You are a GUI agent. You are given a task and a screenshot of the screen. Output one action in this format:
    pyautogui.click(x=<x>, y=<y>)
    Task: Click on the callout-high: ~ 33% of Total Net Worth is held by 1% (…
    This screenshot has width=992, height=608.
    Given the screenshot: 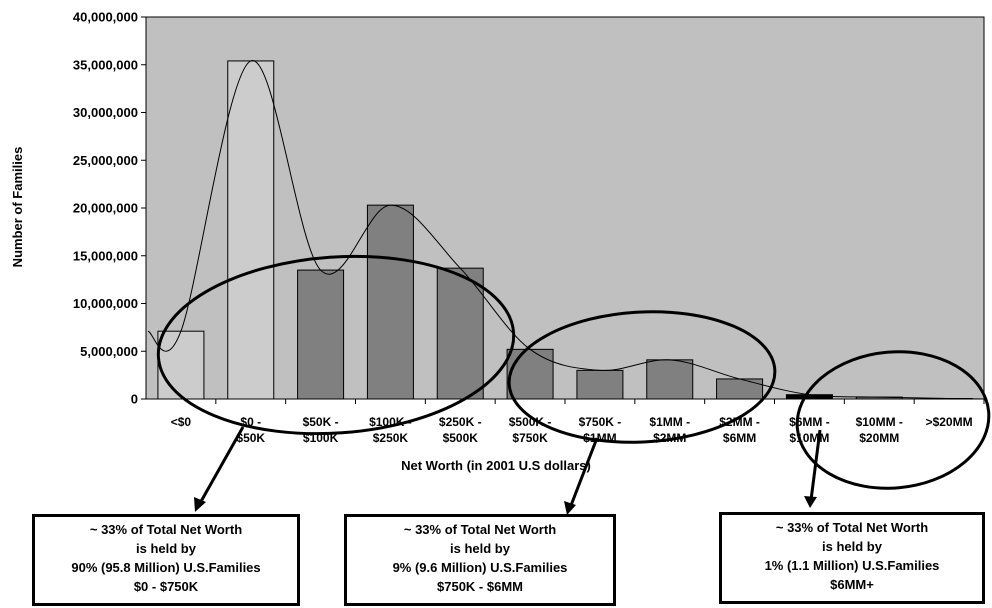 What is the action you would take?
    pyautogui.click(x=852, y=558)
    